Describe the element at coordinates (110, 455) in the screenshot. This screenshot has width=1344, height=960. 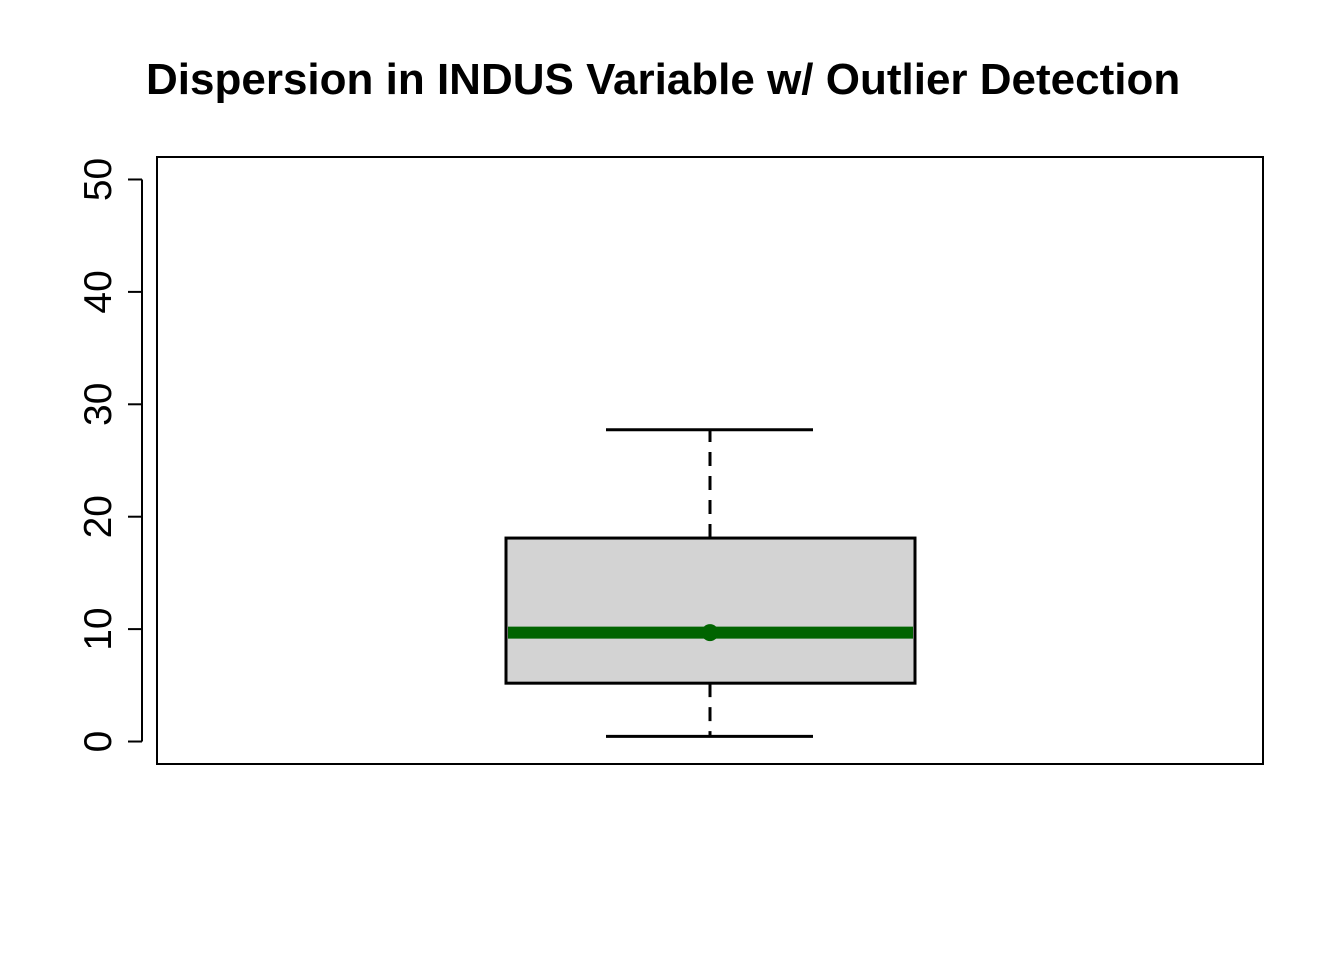
I see `y-axis: 0 10 20 30 40 50` at that location.